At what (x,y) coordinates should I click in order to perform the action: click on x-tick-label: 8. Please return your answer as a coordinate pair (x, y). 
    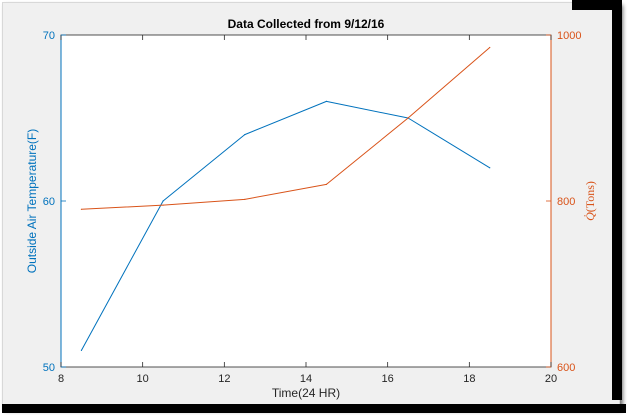
    Looking at the image, I should click on (61, 379).